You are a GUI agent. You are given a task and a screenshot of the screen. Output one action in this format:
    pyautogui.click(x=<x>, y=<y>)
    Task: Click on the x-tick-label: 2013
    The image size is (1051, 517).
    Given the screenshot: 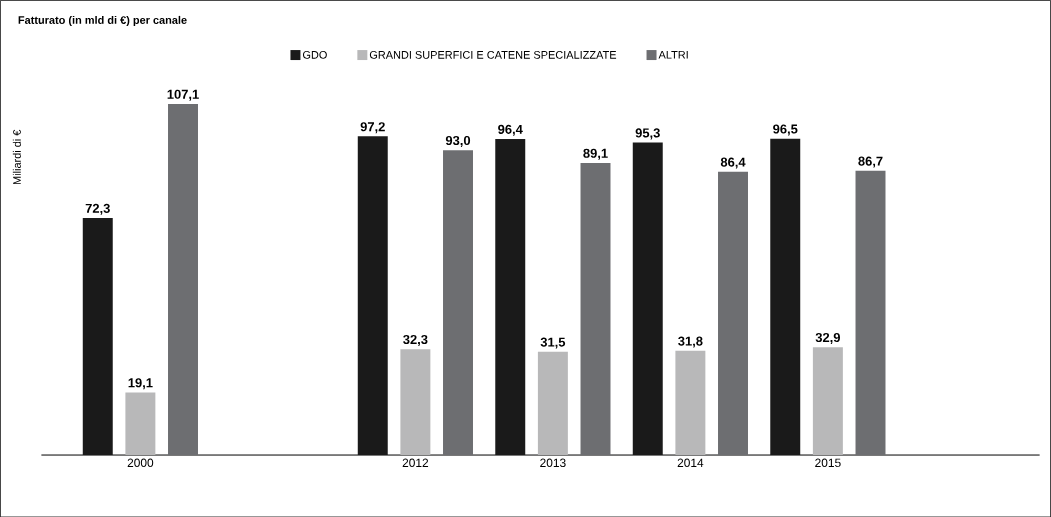 What is the action you would take?
    pyautogui.click(x=553, y=462)
    